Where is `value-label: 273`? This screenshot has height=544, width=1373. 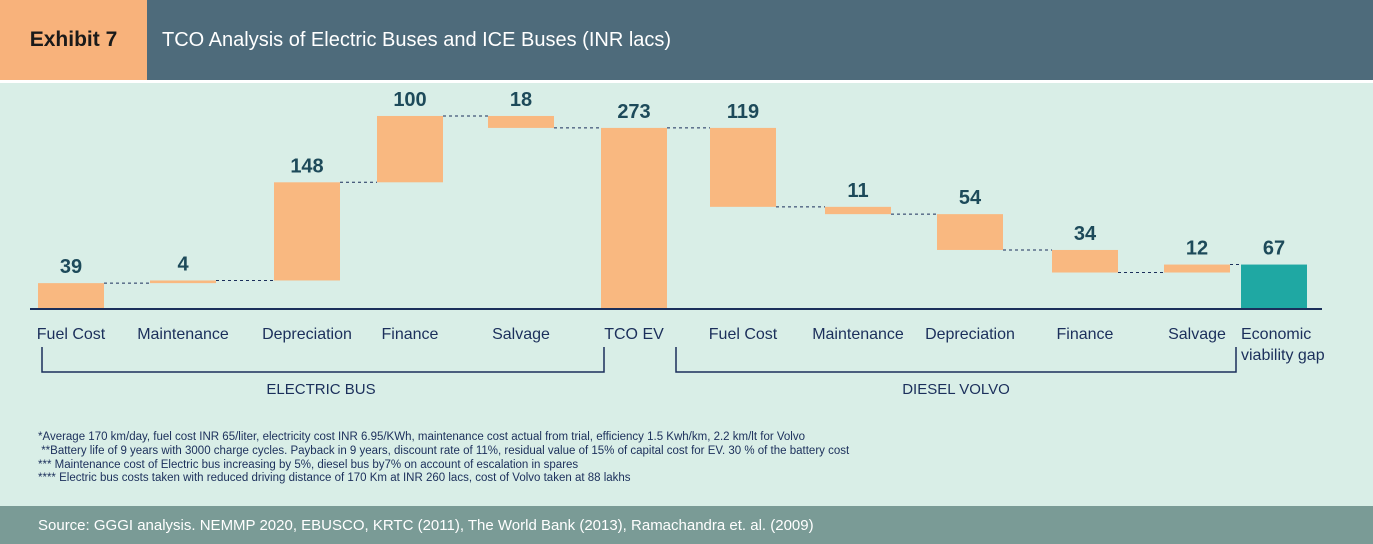
value-label: 273 is located at coordinates (633, 112).